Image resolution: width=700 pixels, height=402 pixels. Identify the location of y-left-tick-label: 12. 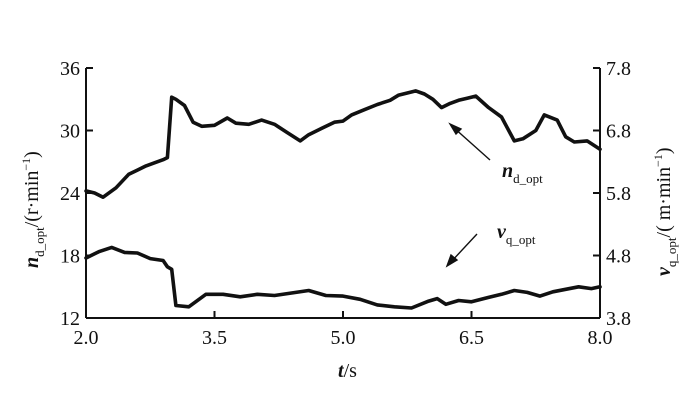
(70, 319).